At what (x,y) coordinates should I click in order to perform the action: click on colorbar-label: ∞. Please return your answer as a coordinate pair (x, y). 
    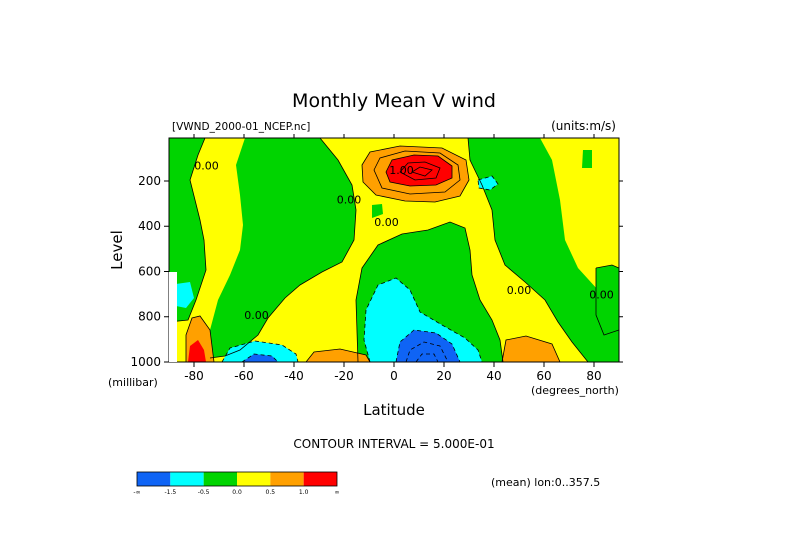
    Looking at the image, I should click on (337, 492).